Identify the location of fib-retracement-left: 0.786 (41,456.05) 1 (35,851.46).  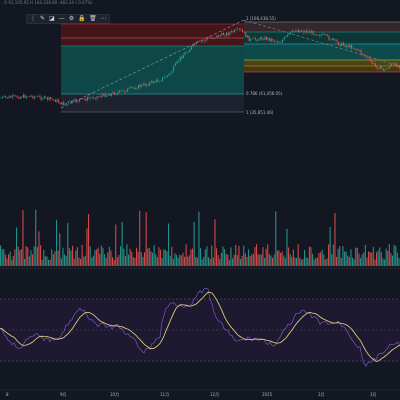
(171, 67).